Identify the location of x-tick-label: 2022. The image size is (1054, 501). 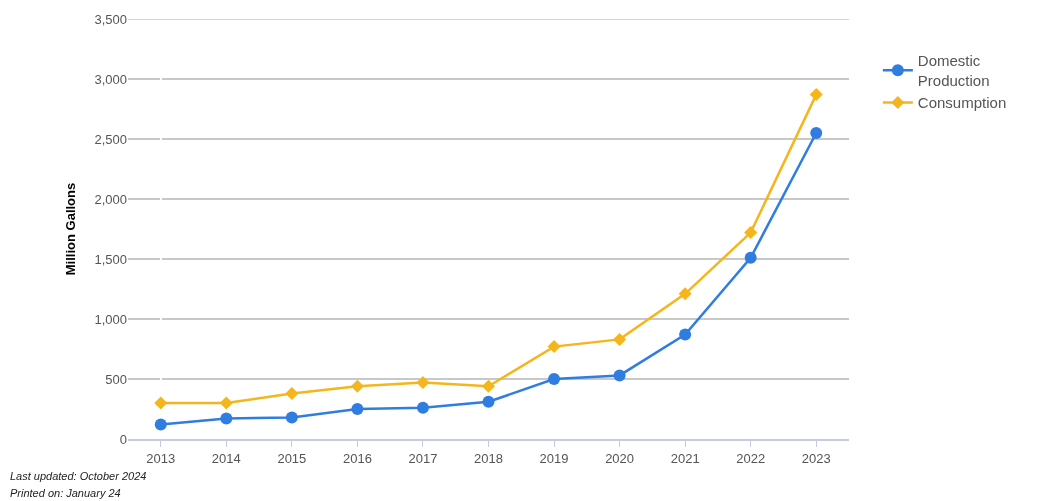
(751, 458).